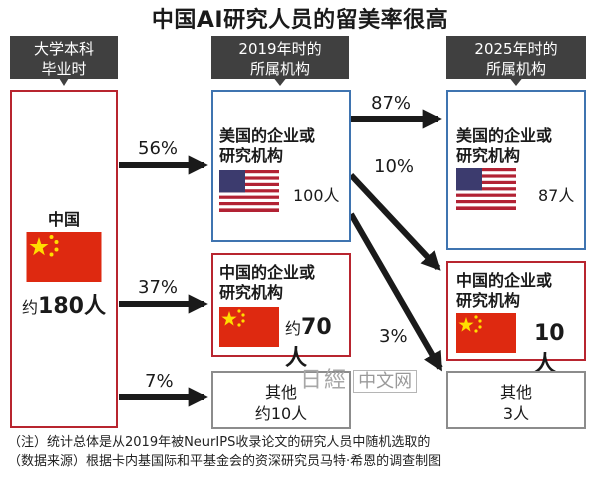 This screenshot has height=479, width=600. Describe the element at coordinates (251, 292) in the screenshot. I see `mid-cn-label-2: 研究机构` at that location.